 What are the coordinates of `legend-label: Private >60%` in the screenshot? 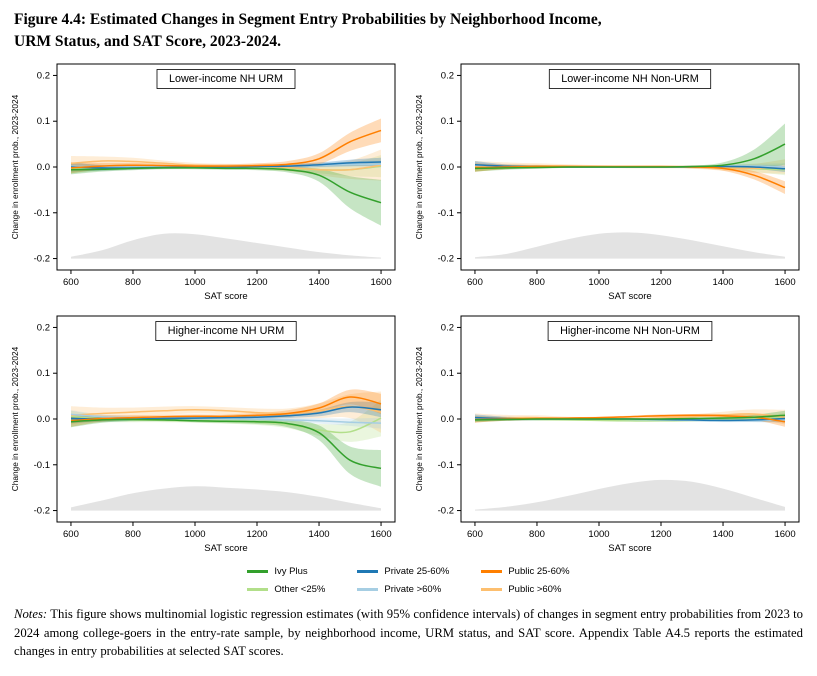 It's located at (413, 589).